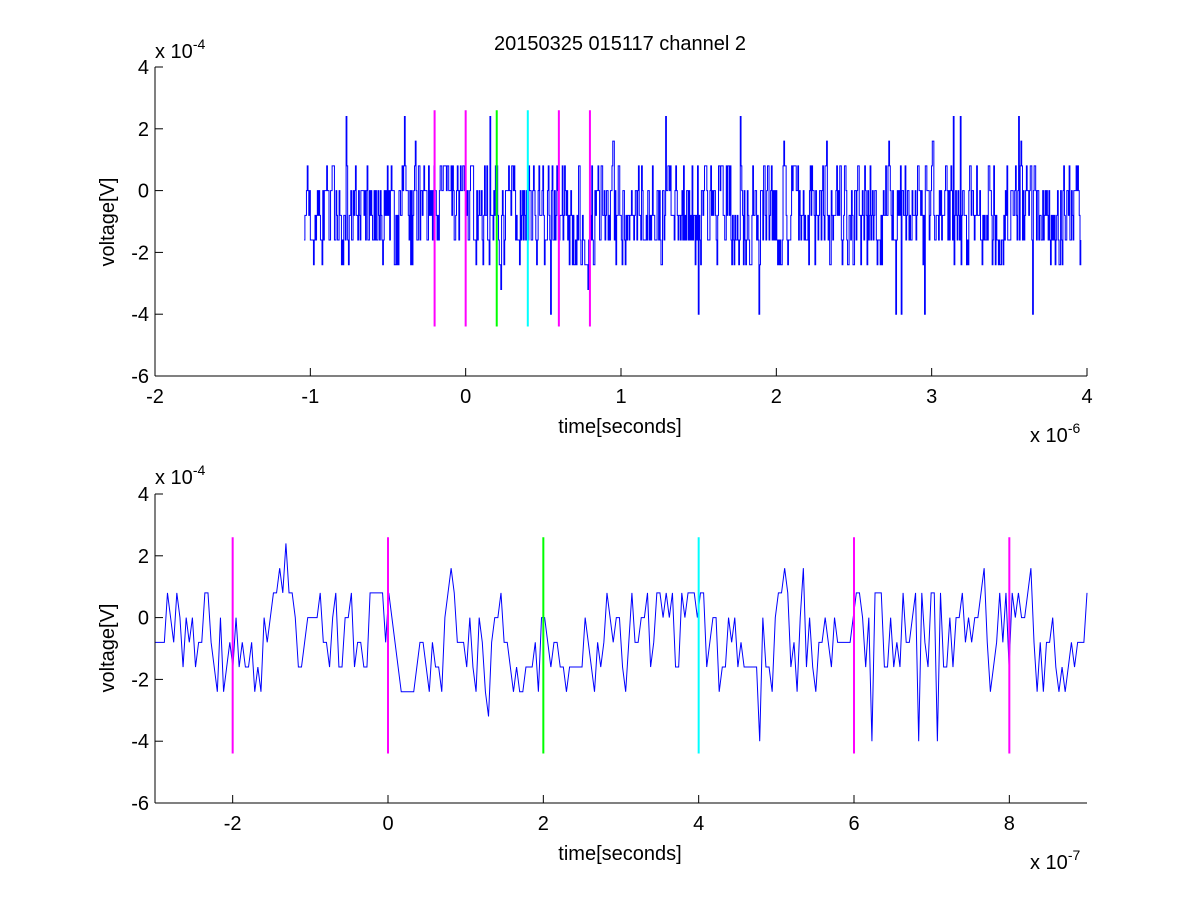 Image resolution: width=1200 pixels, height=900 pixels. What do you see at coordinates (931, 397) in the screenshot?
I see `top-x-tick-label: 3` at bounding box center [931, 397].